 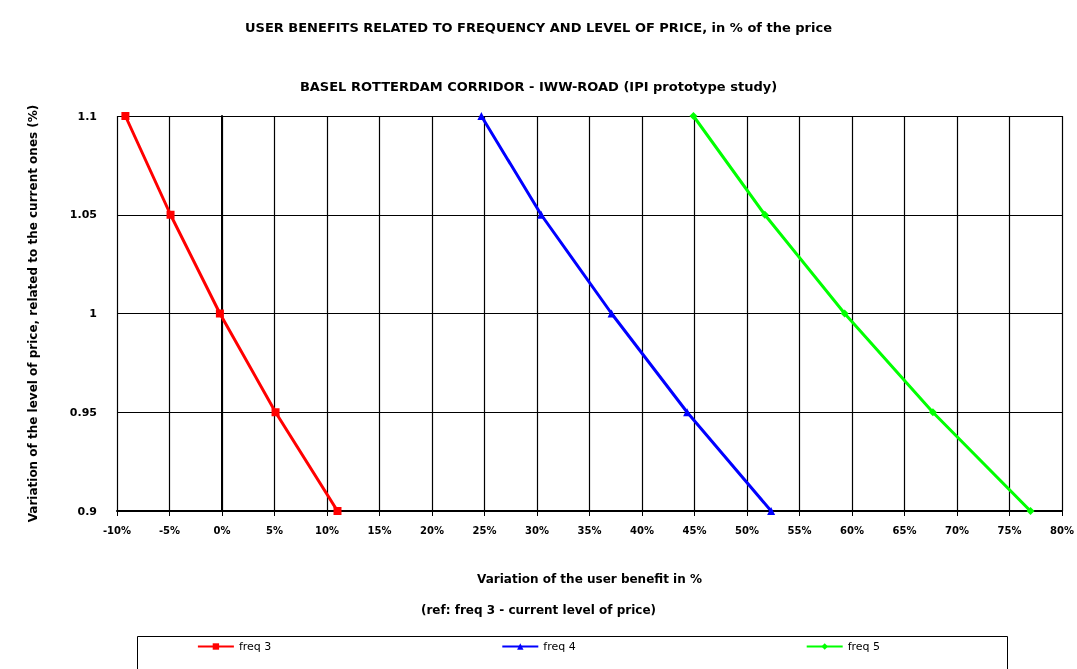 I want to click on legend-label: freq 4, so click(x=559, y=646).